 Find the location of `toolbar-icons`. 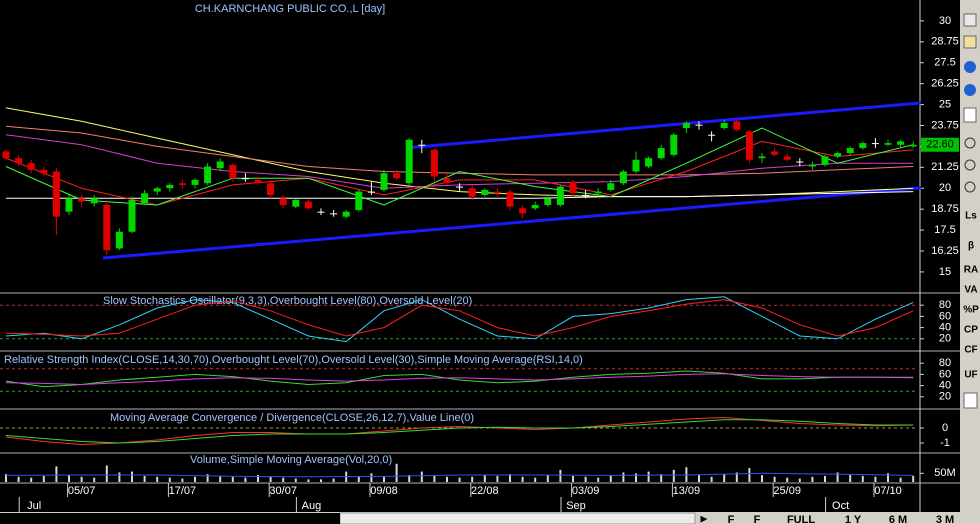

toolbar-icons is located at coordinates (970, 211).